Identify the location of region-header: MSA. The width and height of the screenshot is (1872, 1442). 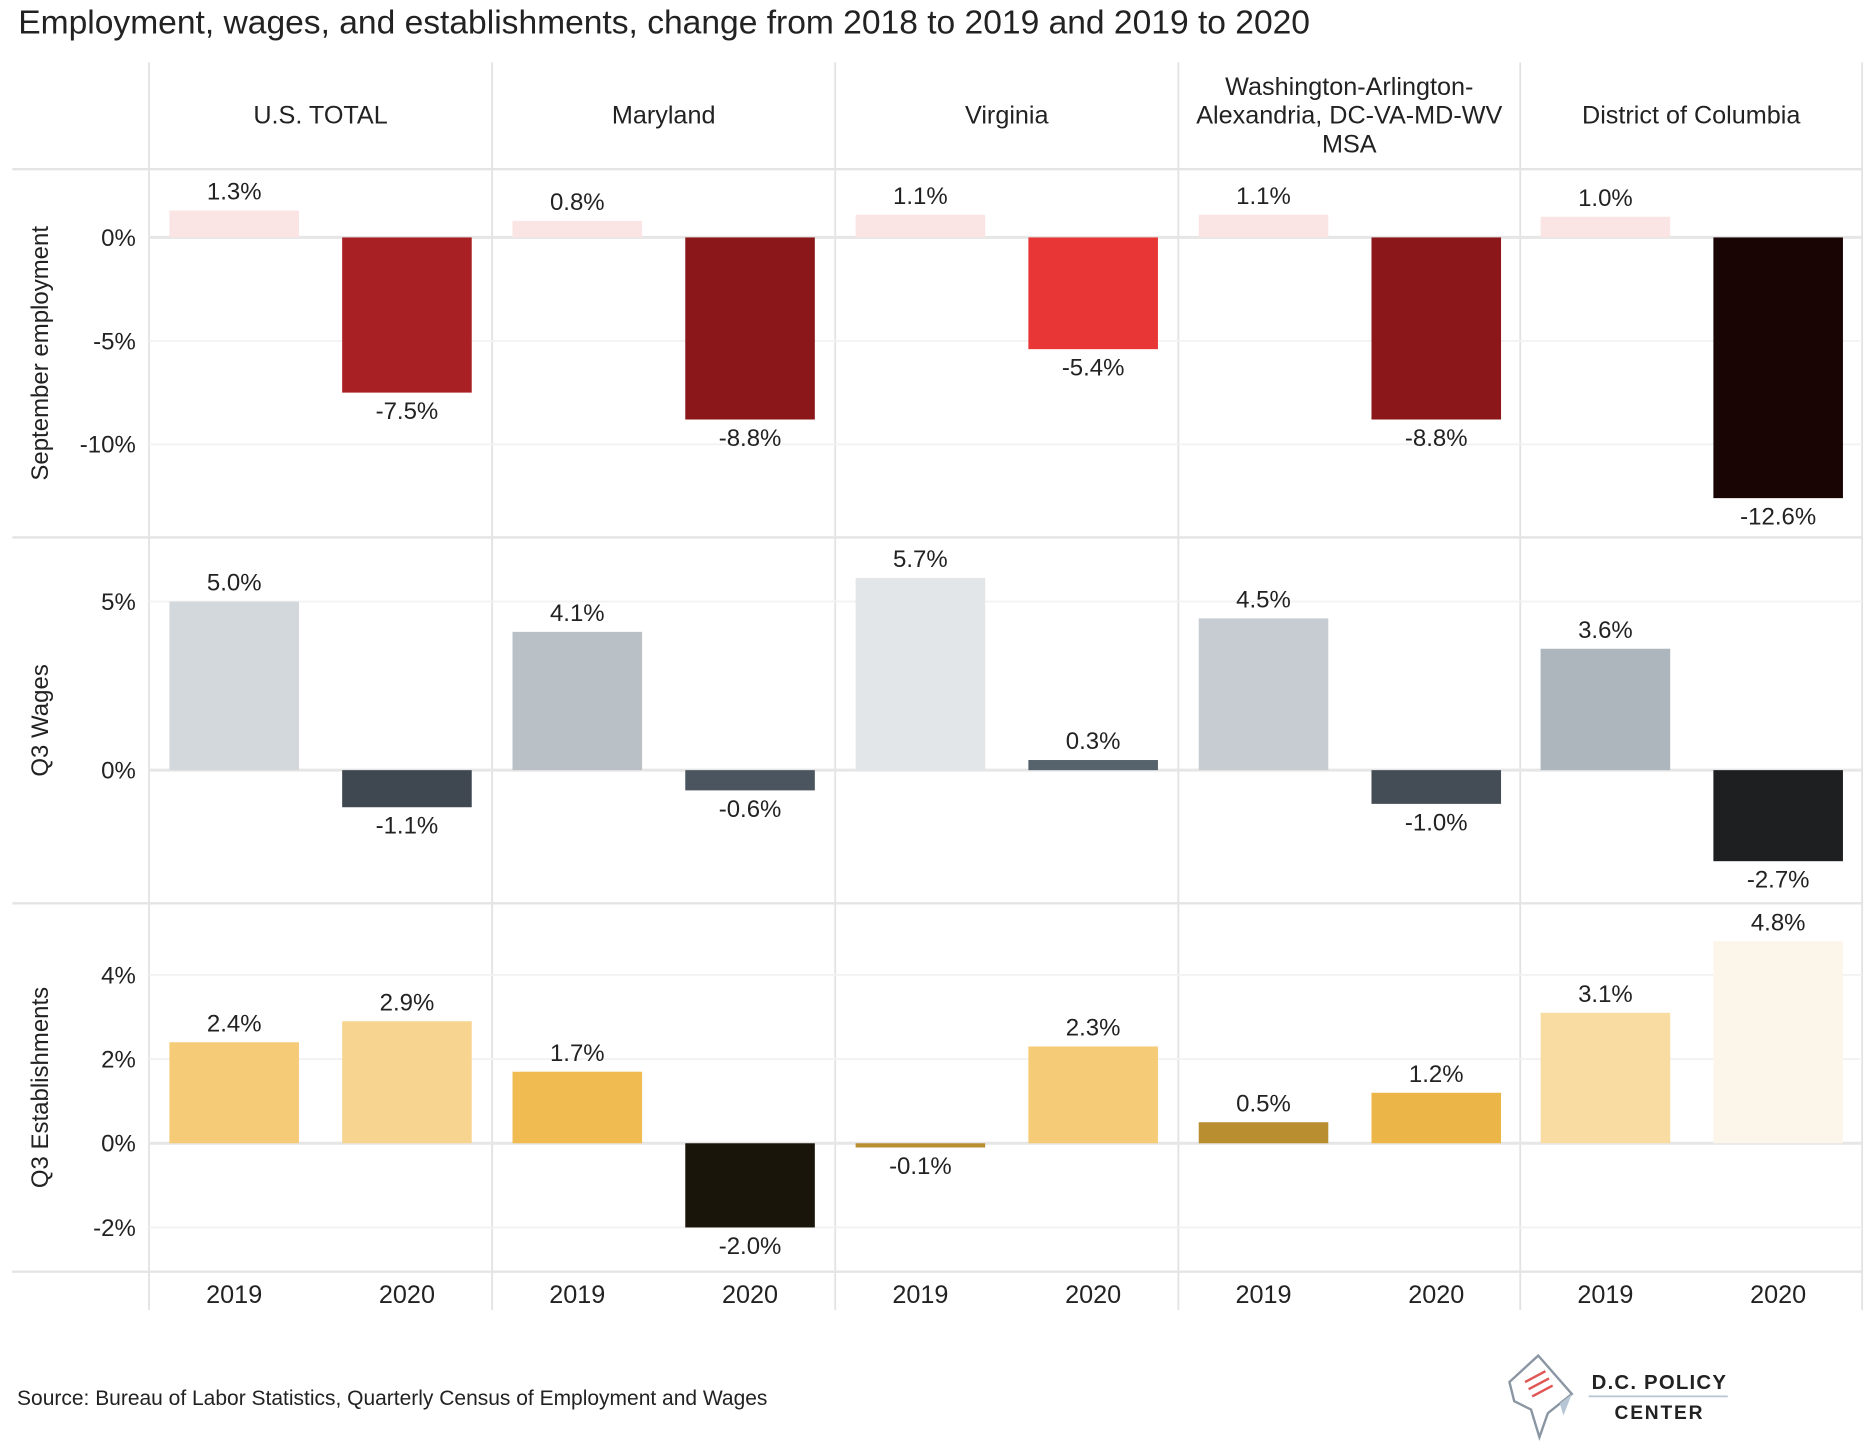
(1349, 144).